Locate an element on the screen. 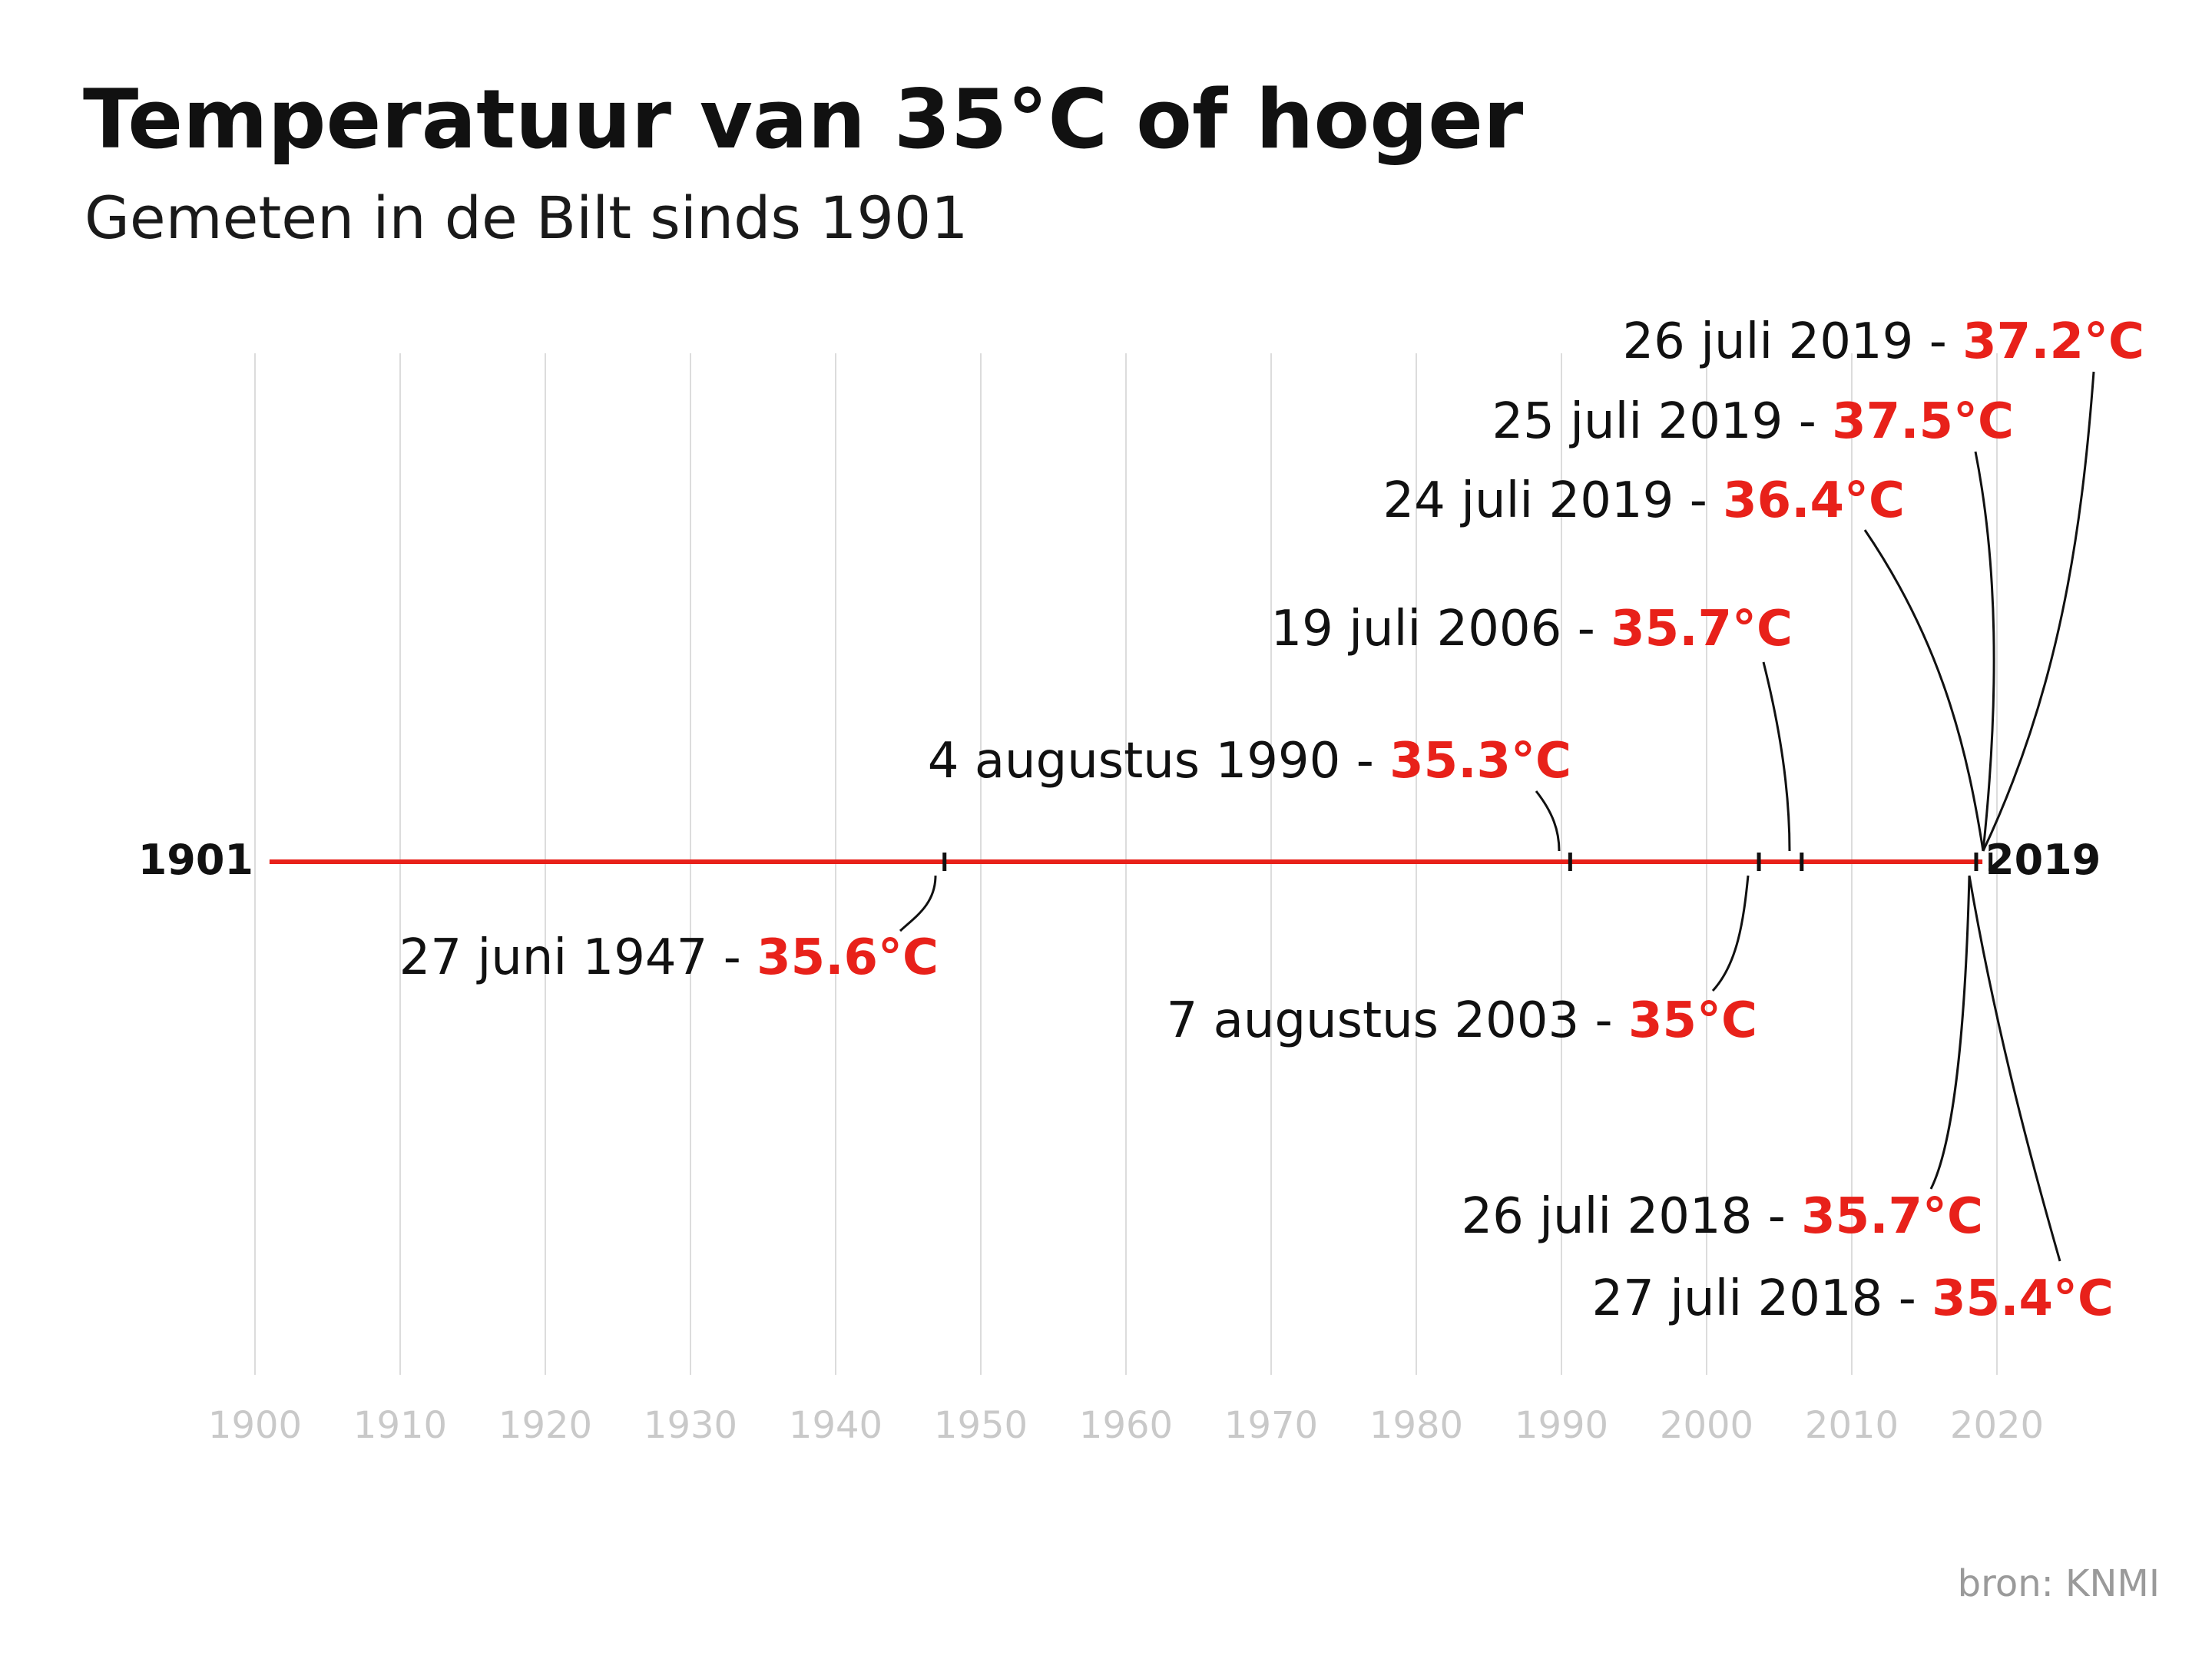 The height and width of the screenshot is (1659, 2212). x-tick-label: 1980 is located at coordinates (1416, 1425).